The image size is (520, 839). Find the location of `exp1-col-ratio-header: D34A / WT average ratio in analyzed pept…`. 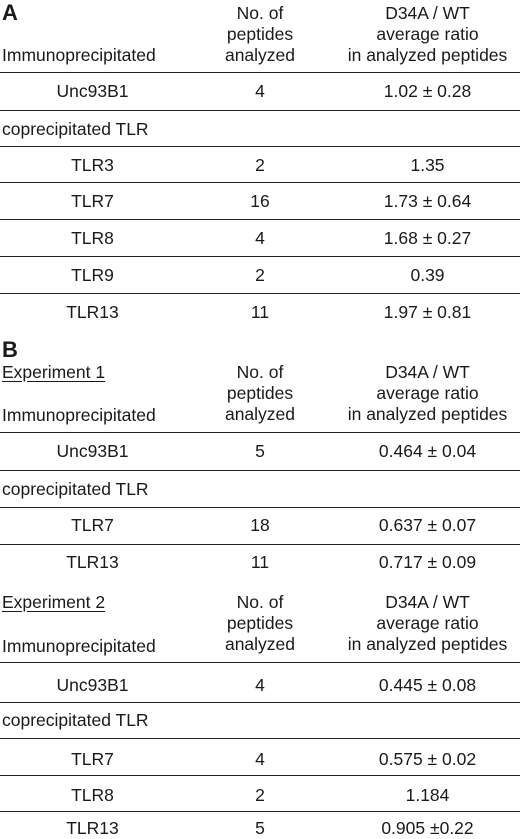

exp1-col-ratio-header: D34A / WT average ratio in analyzed pept… is located at coordinates (427, 393).